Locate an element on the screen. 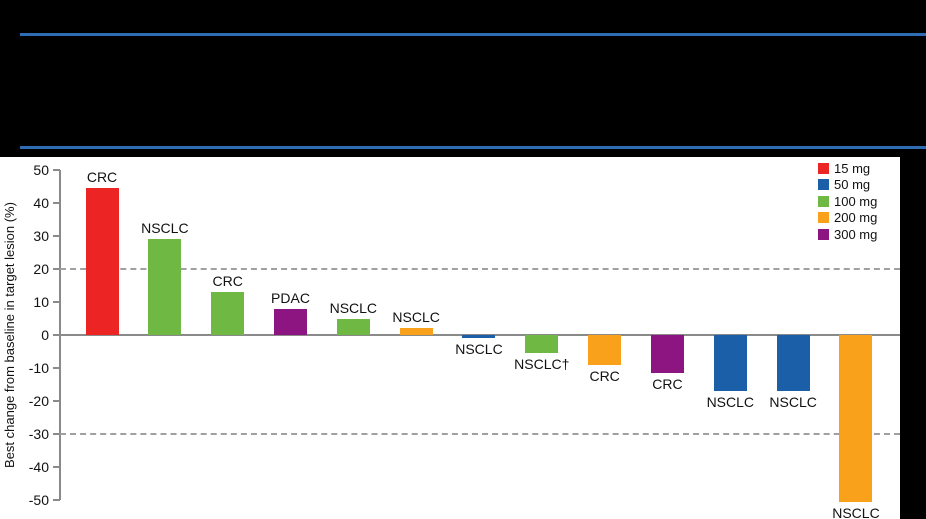 This screenshot has height=519, width=926. bar-7-nsclc-50mg is located at coordinates (479, 337).